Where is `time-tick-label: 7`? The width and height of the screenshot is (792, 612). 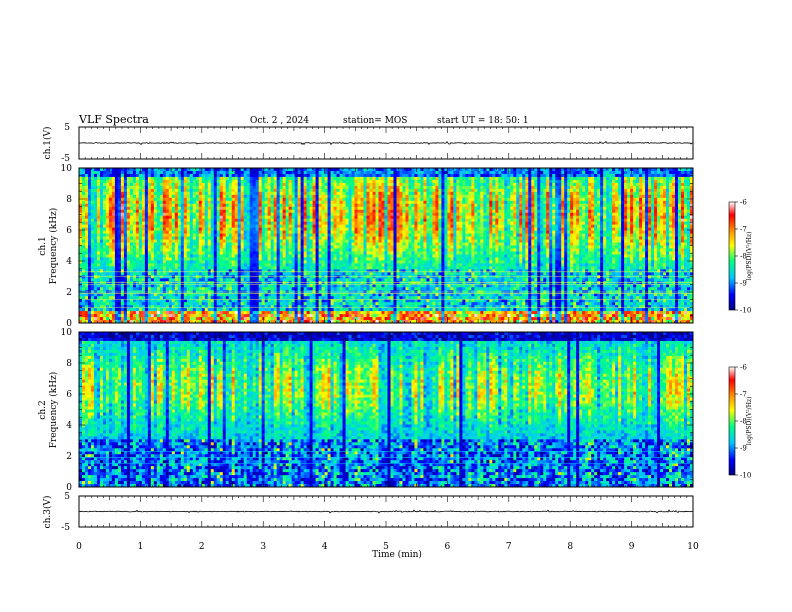 time-tick-label: 7 is located at coordinates (509, 547).